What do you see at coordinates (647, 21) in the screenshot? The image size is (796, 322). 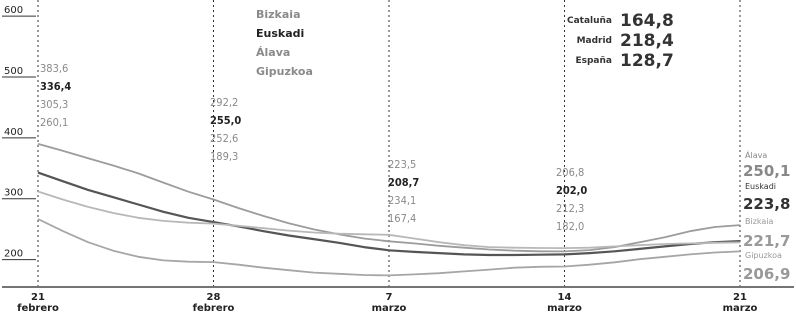 I see `region-value: 164,8` at bounding box center [647, 21].